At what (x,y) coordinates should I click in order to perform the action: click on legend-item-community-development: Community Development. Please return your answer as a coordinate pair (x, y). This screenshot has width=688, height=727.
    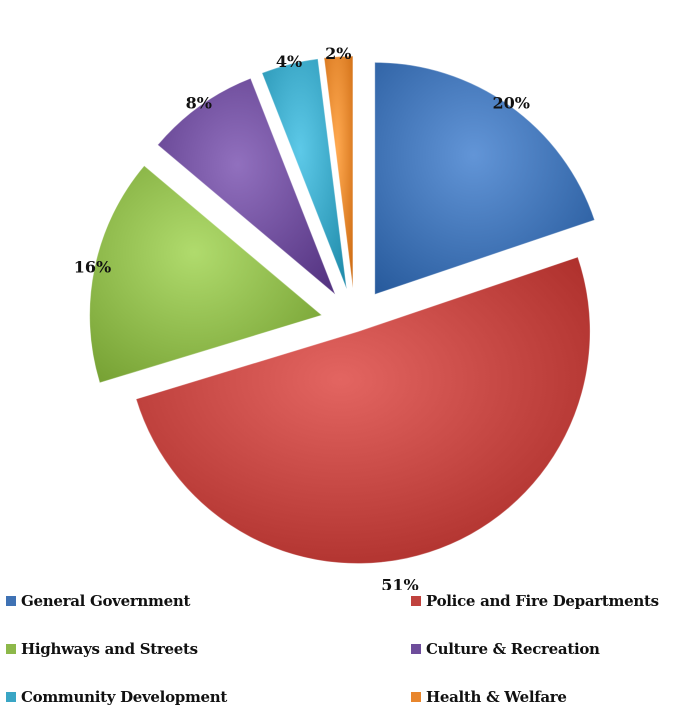
    Looking at the image, I should click on (116, 697).